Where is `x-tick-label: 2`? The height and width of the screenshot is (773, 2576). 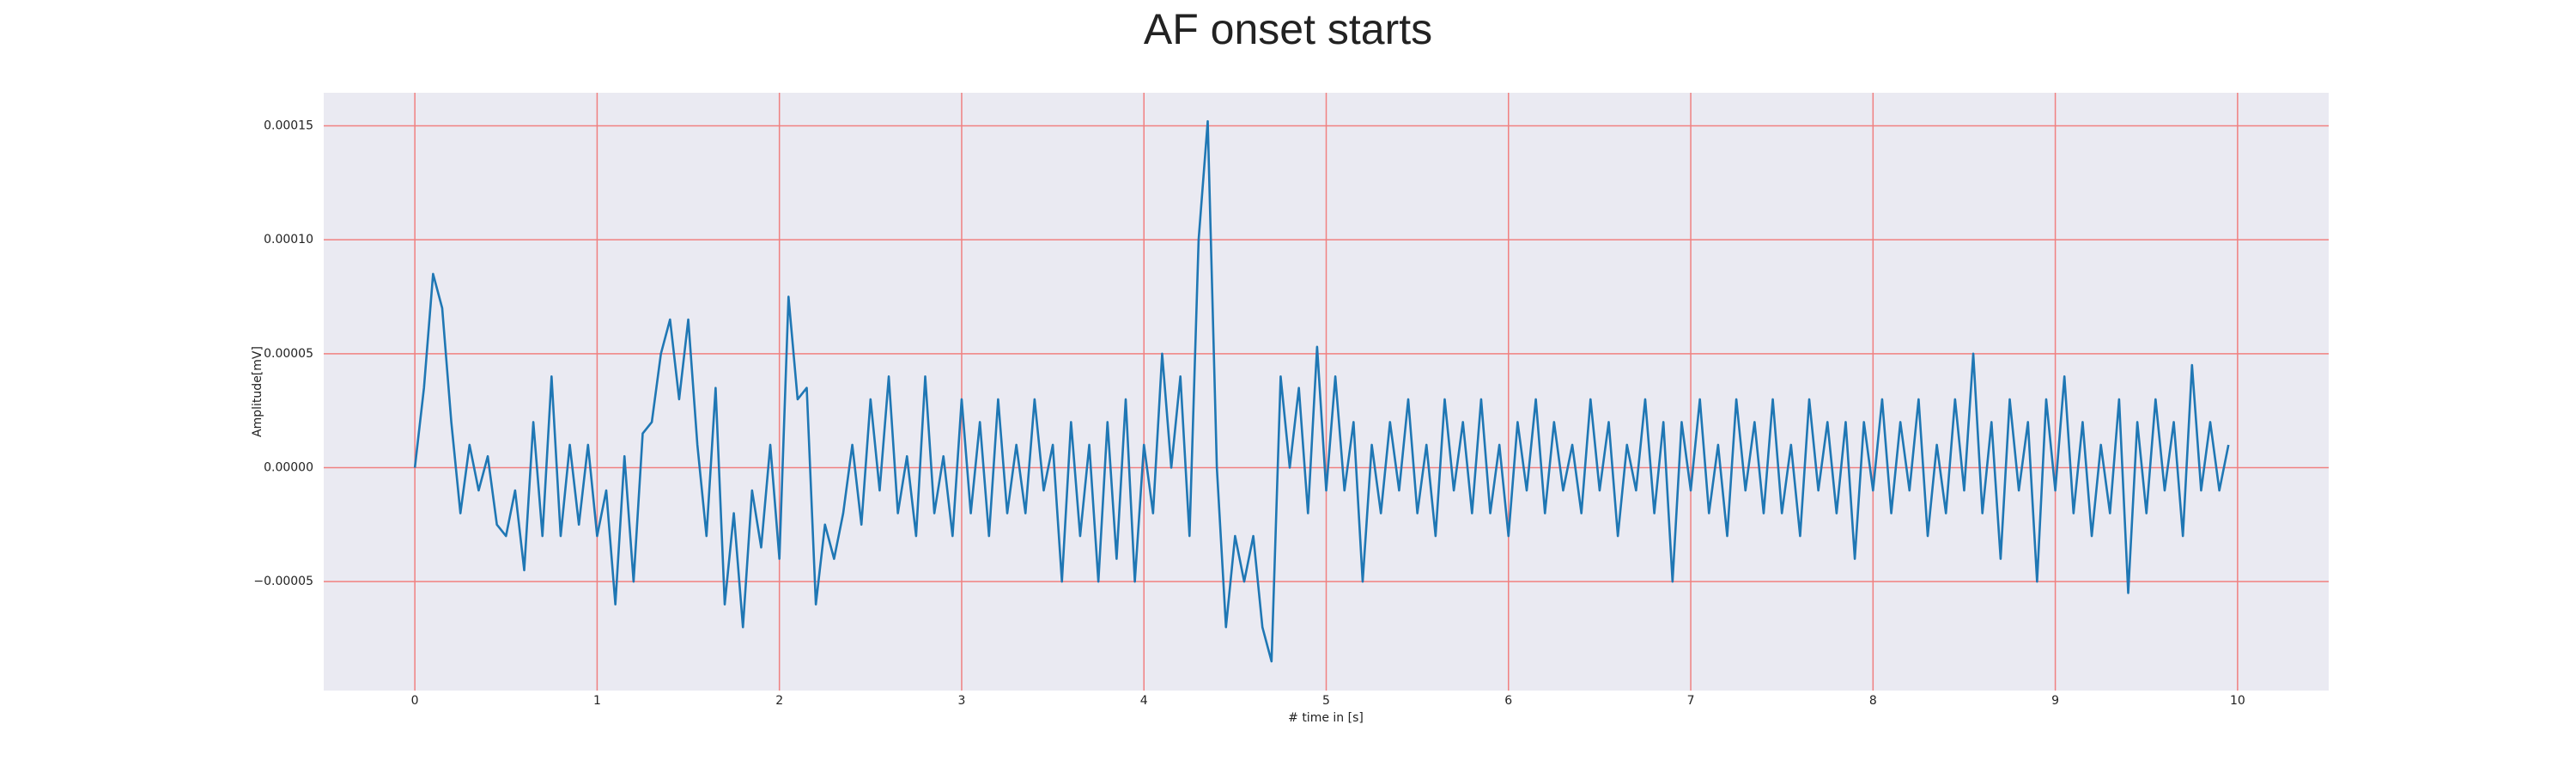
x-tick-label: 2 is located at coordinates (779, 701).